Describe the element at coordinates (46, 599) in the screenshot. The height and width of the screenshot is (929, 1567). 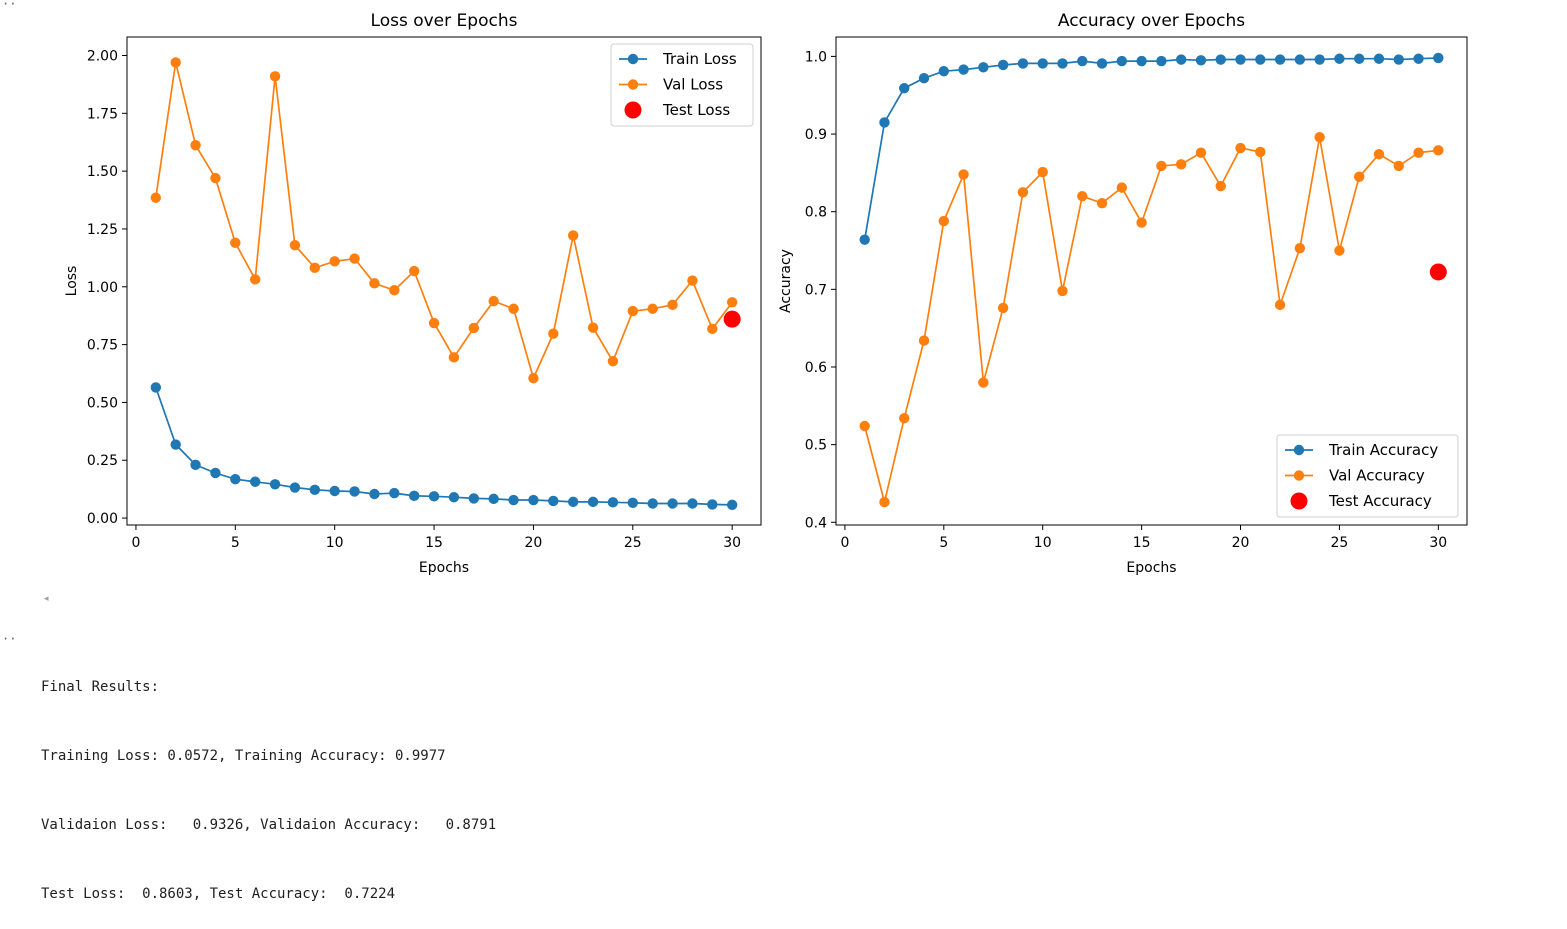
I see `scroll-left-icon: ◂` at that location.